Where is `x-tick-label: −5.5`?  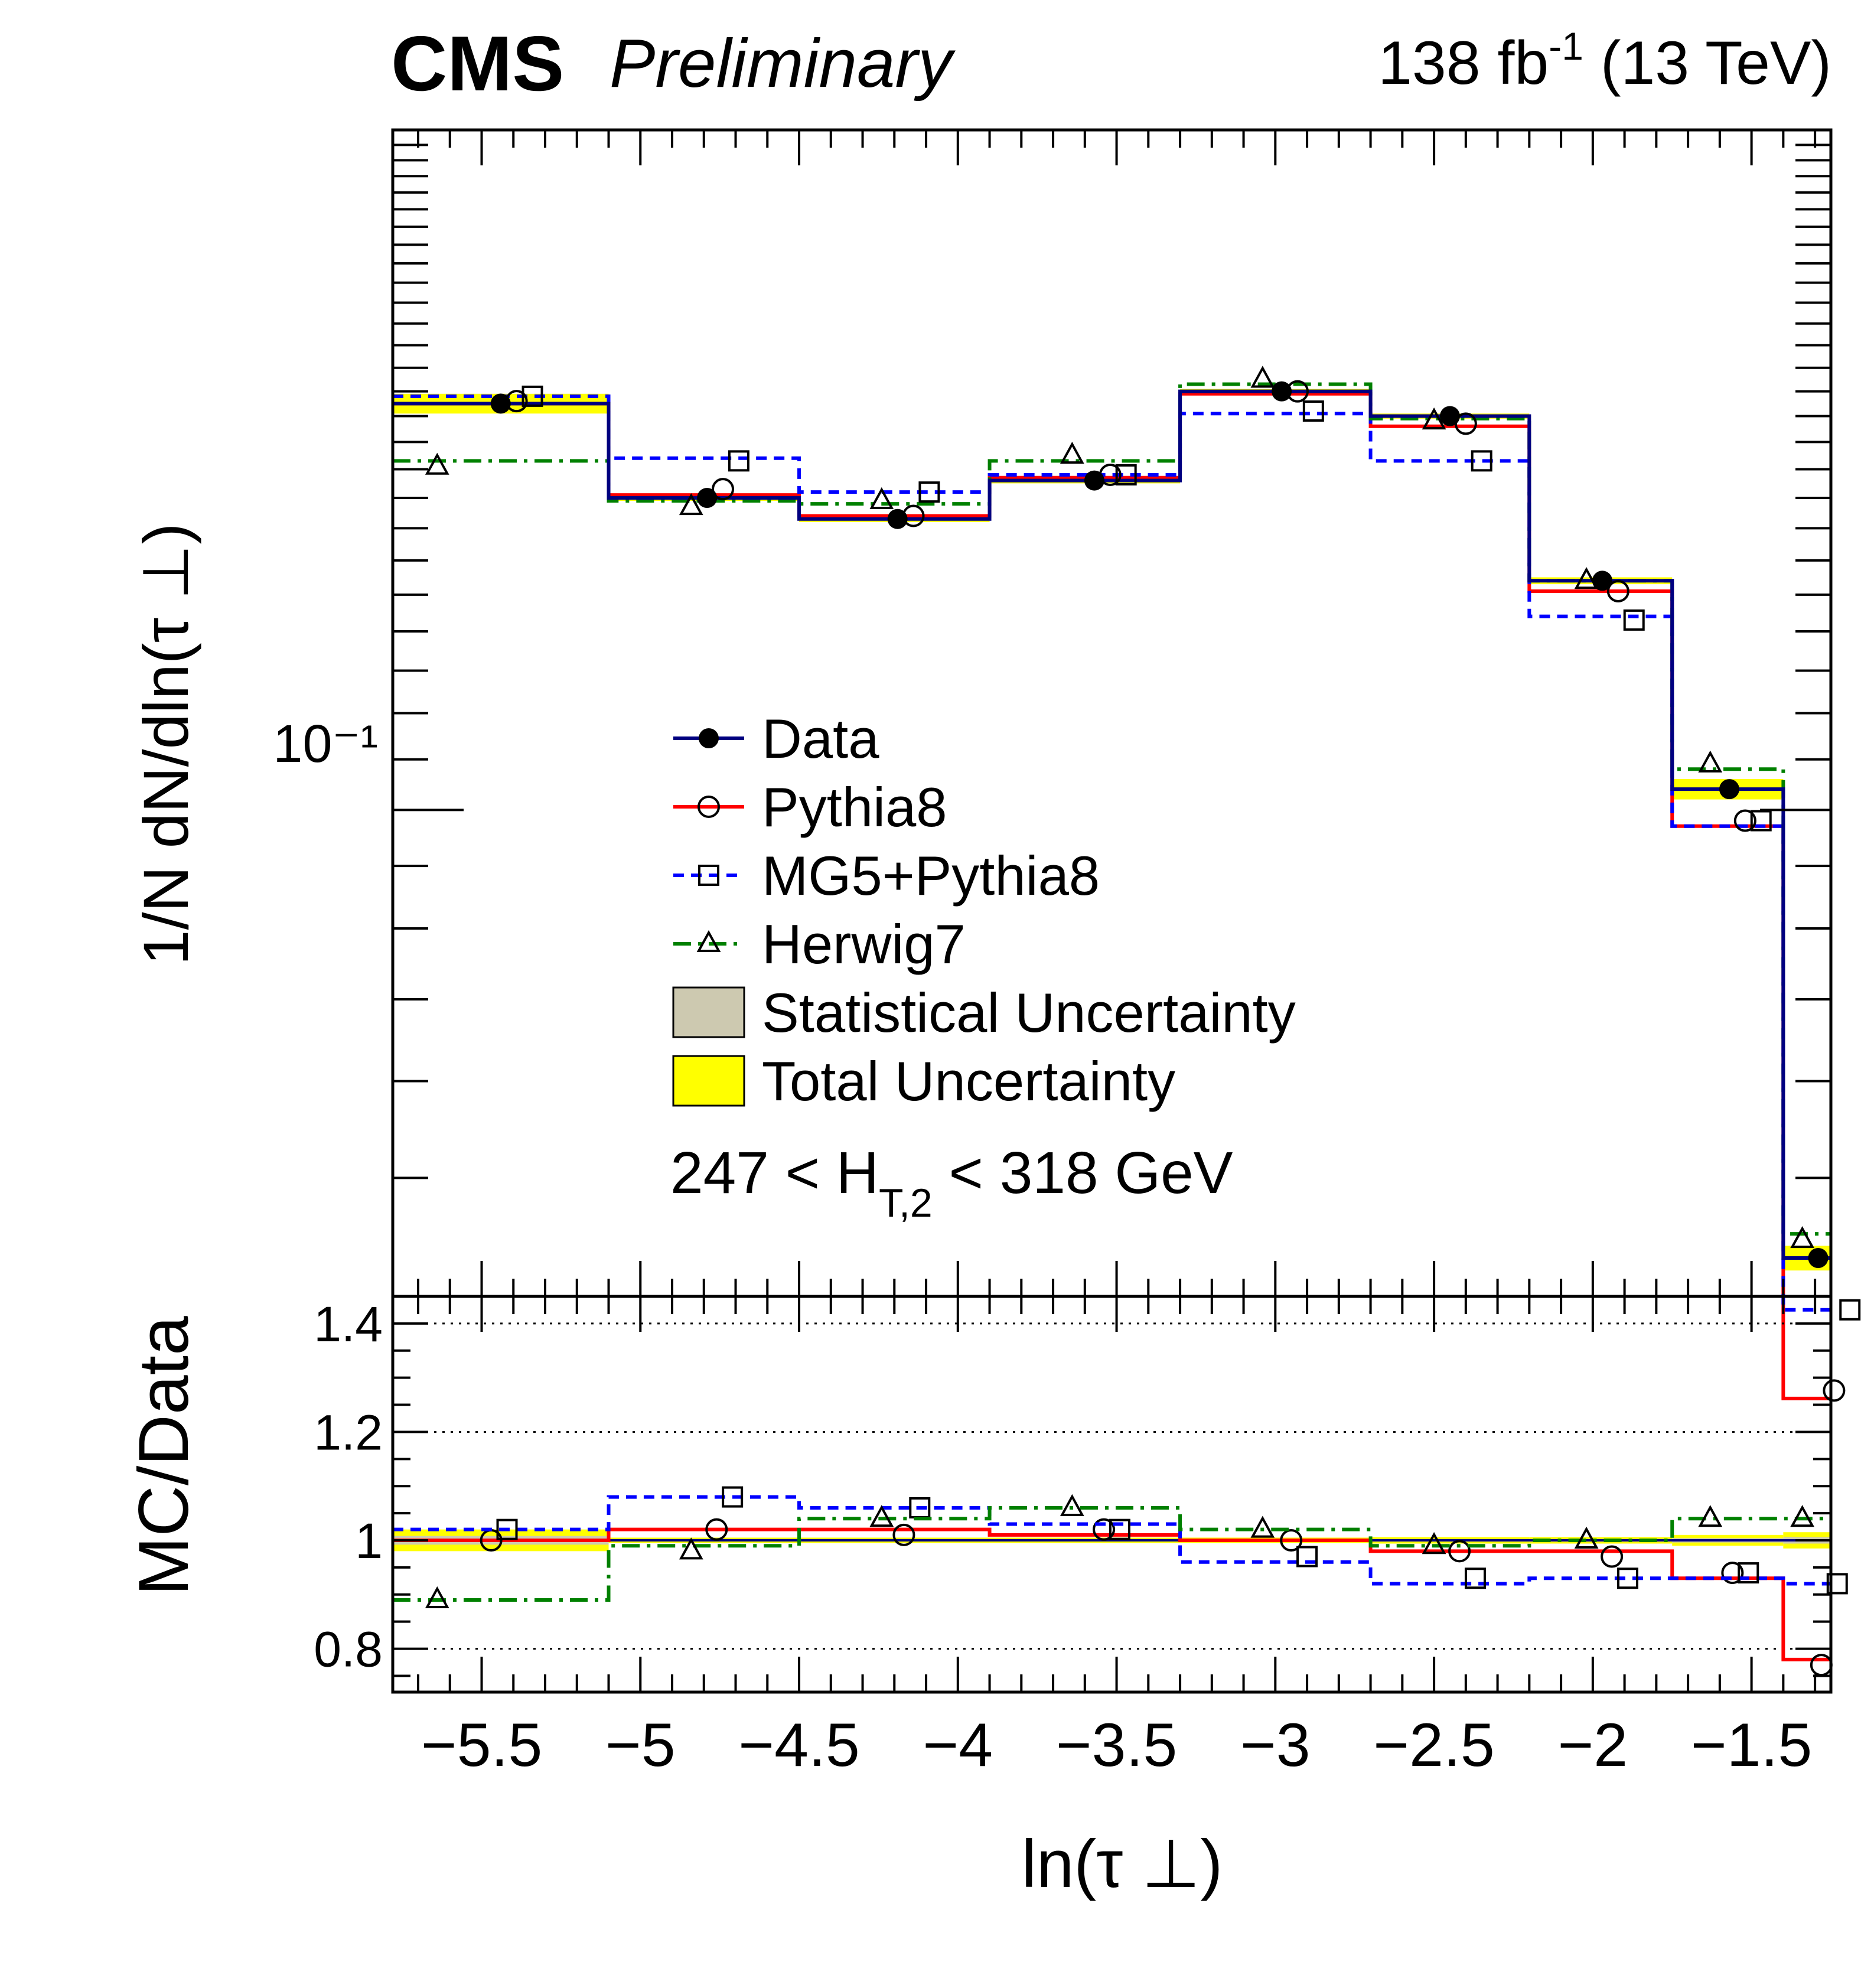
x-tick-label: −5.5 is located at coordinates (482, 1746).